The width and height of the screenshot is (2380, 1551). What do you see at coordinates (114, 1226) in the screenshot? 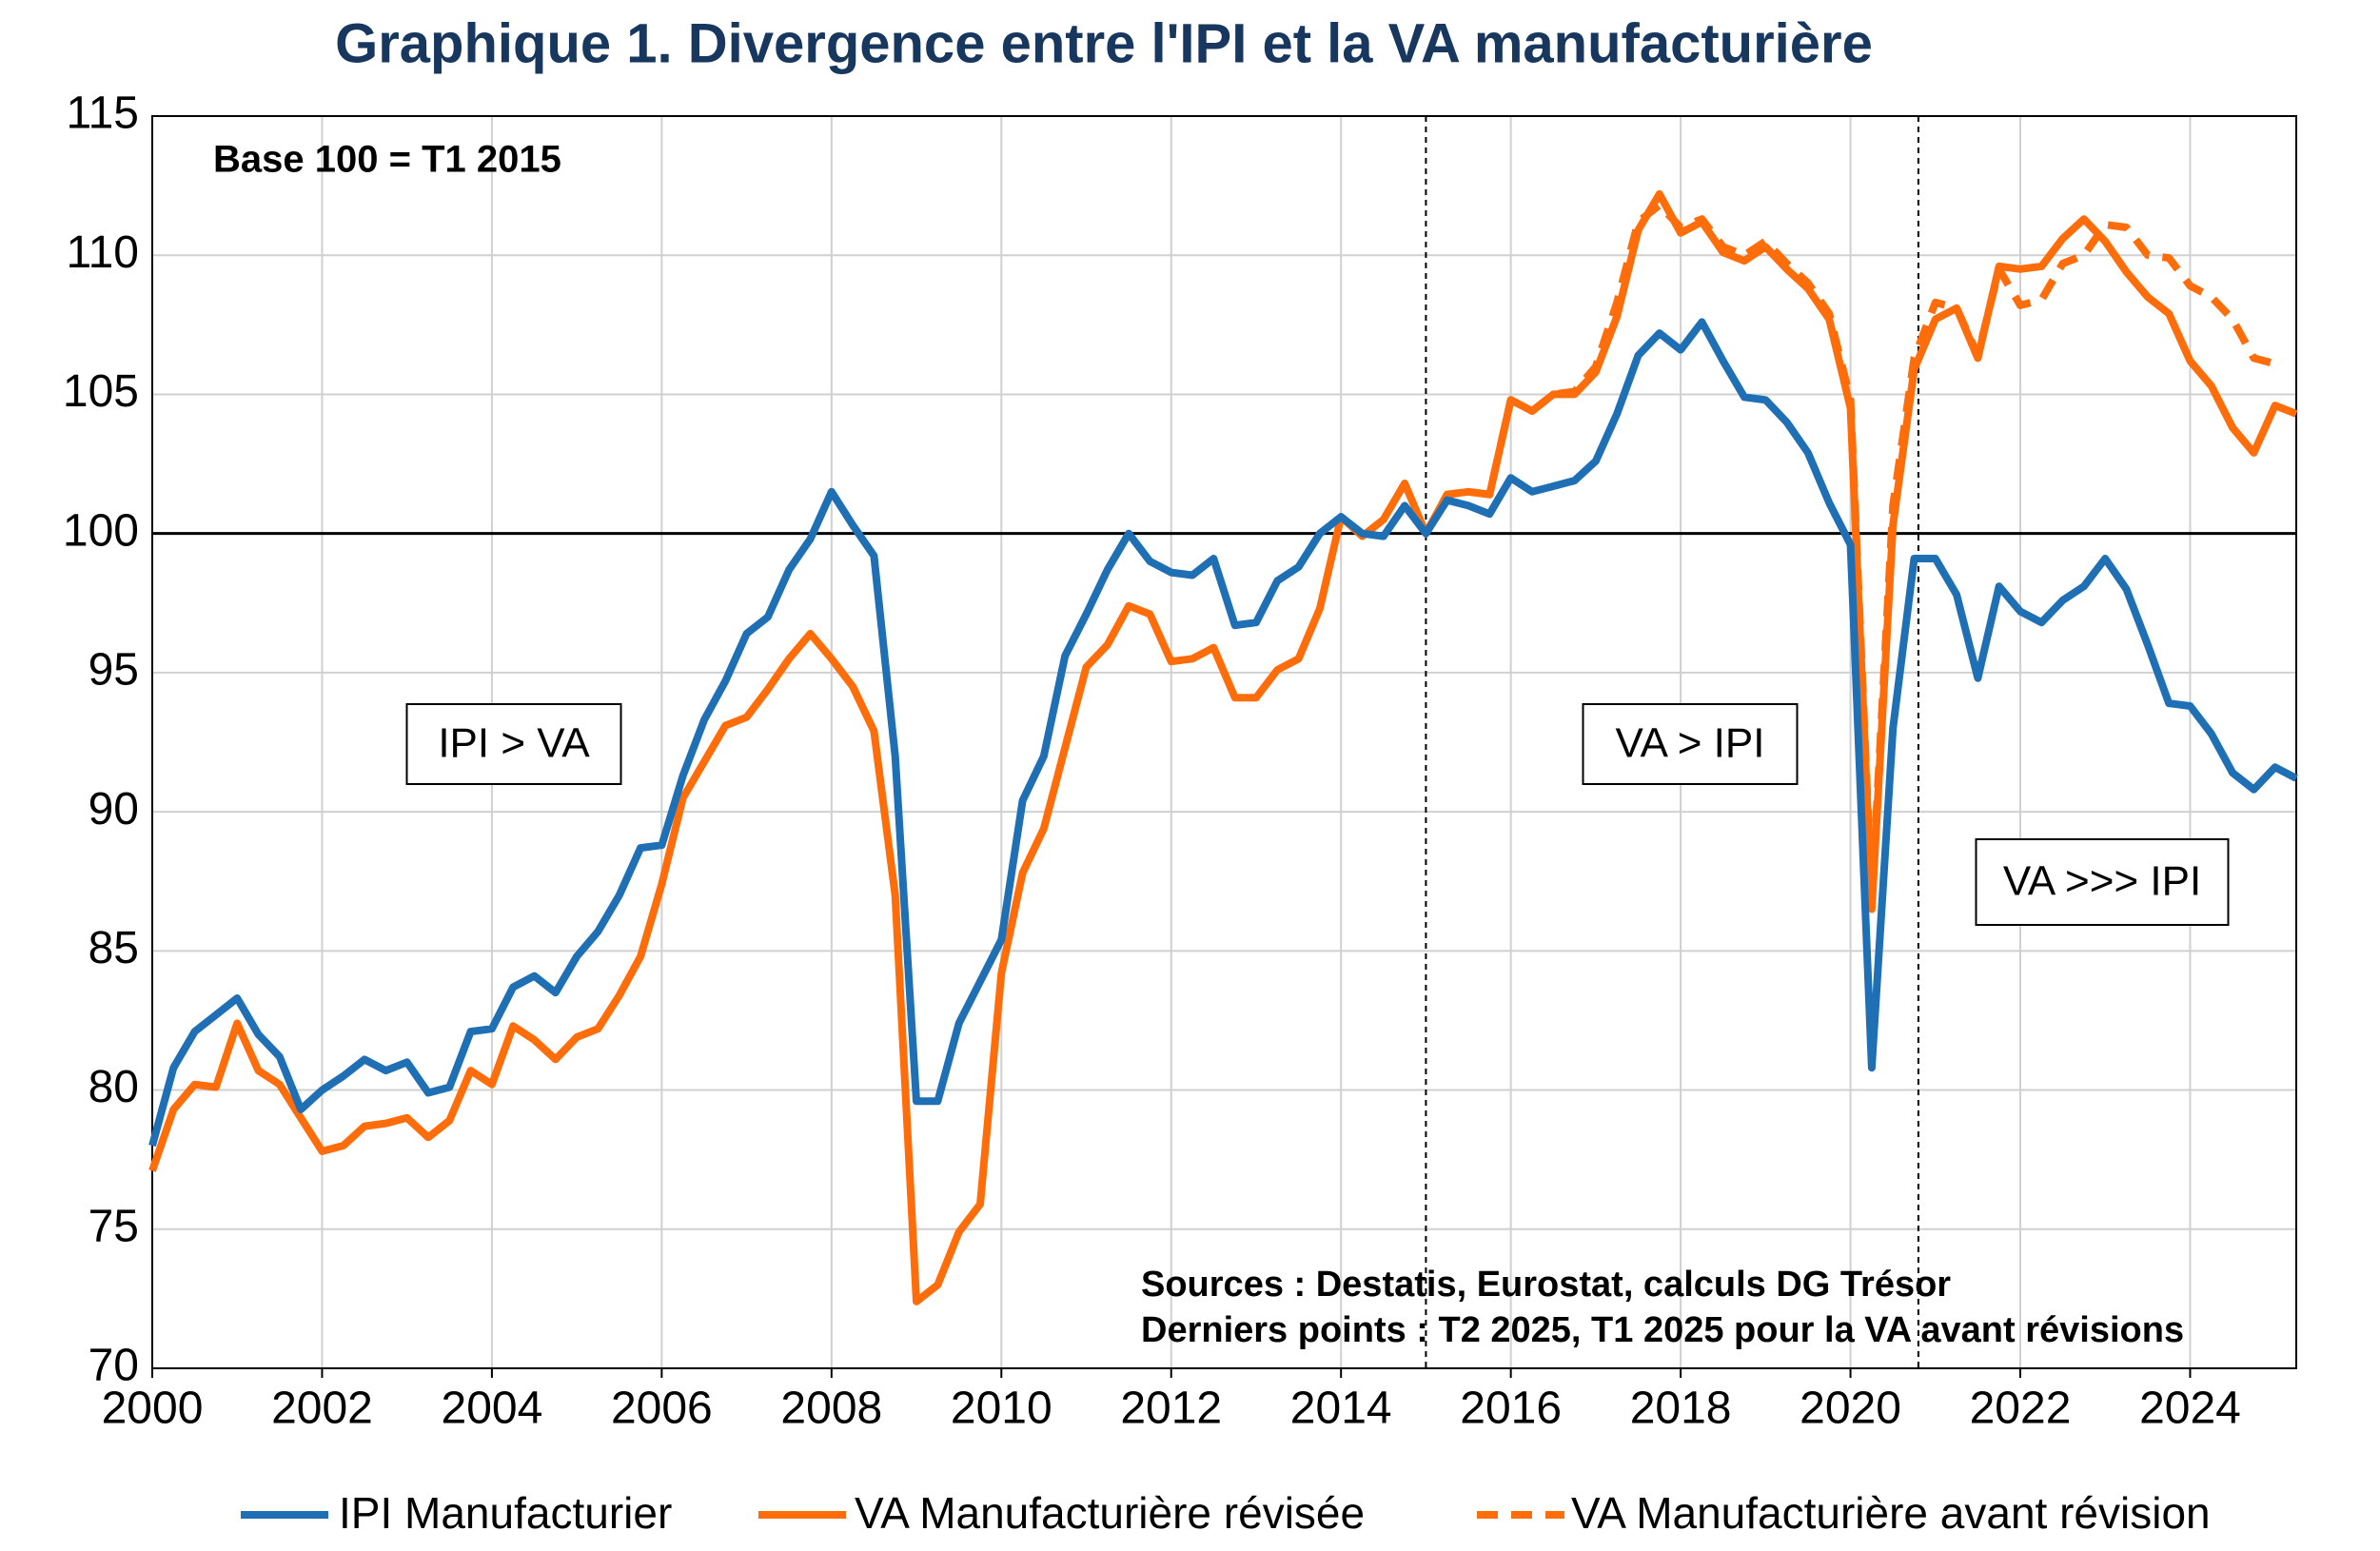
I see `y-tick-label: 75` at bounding box center [114, 1226].